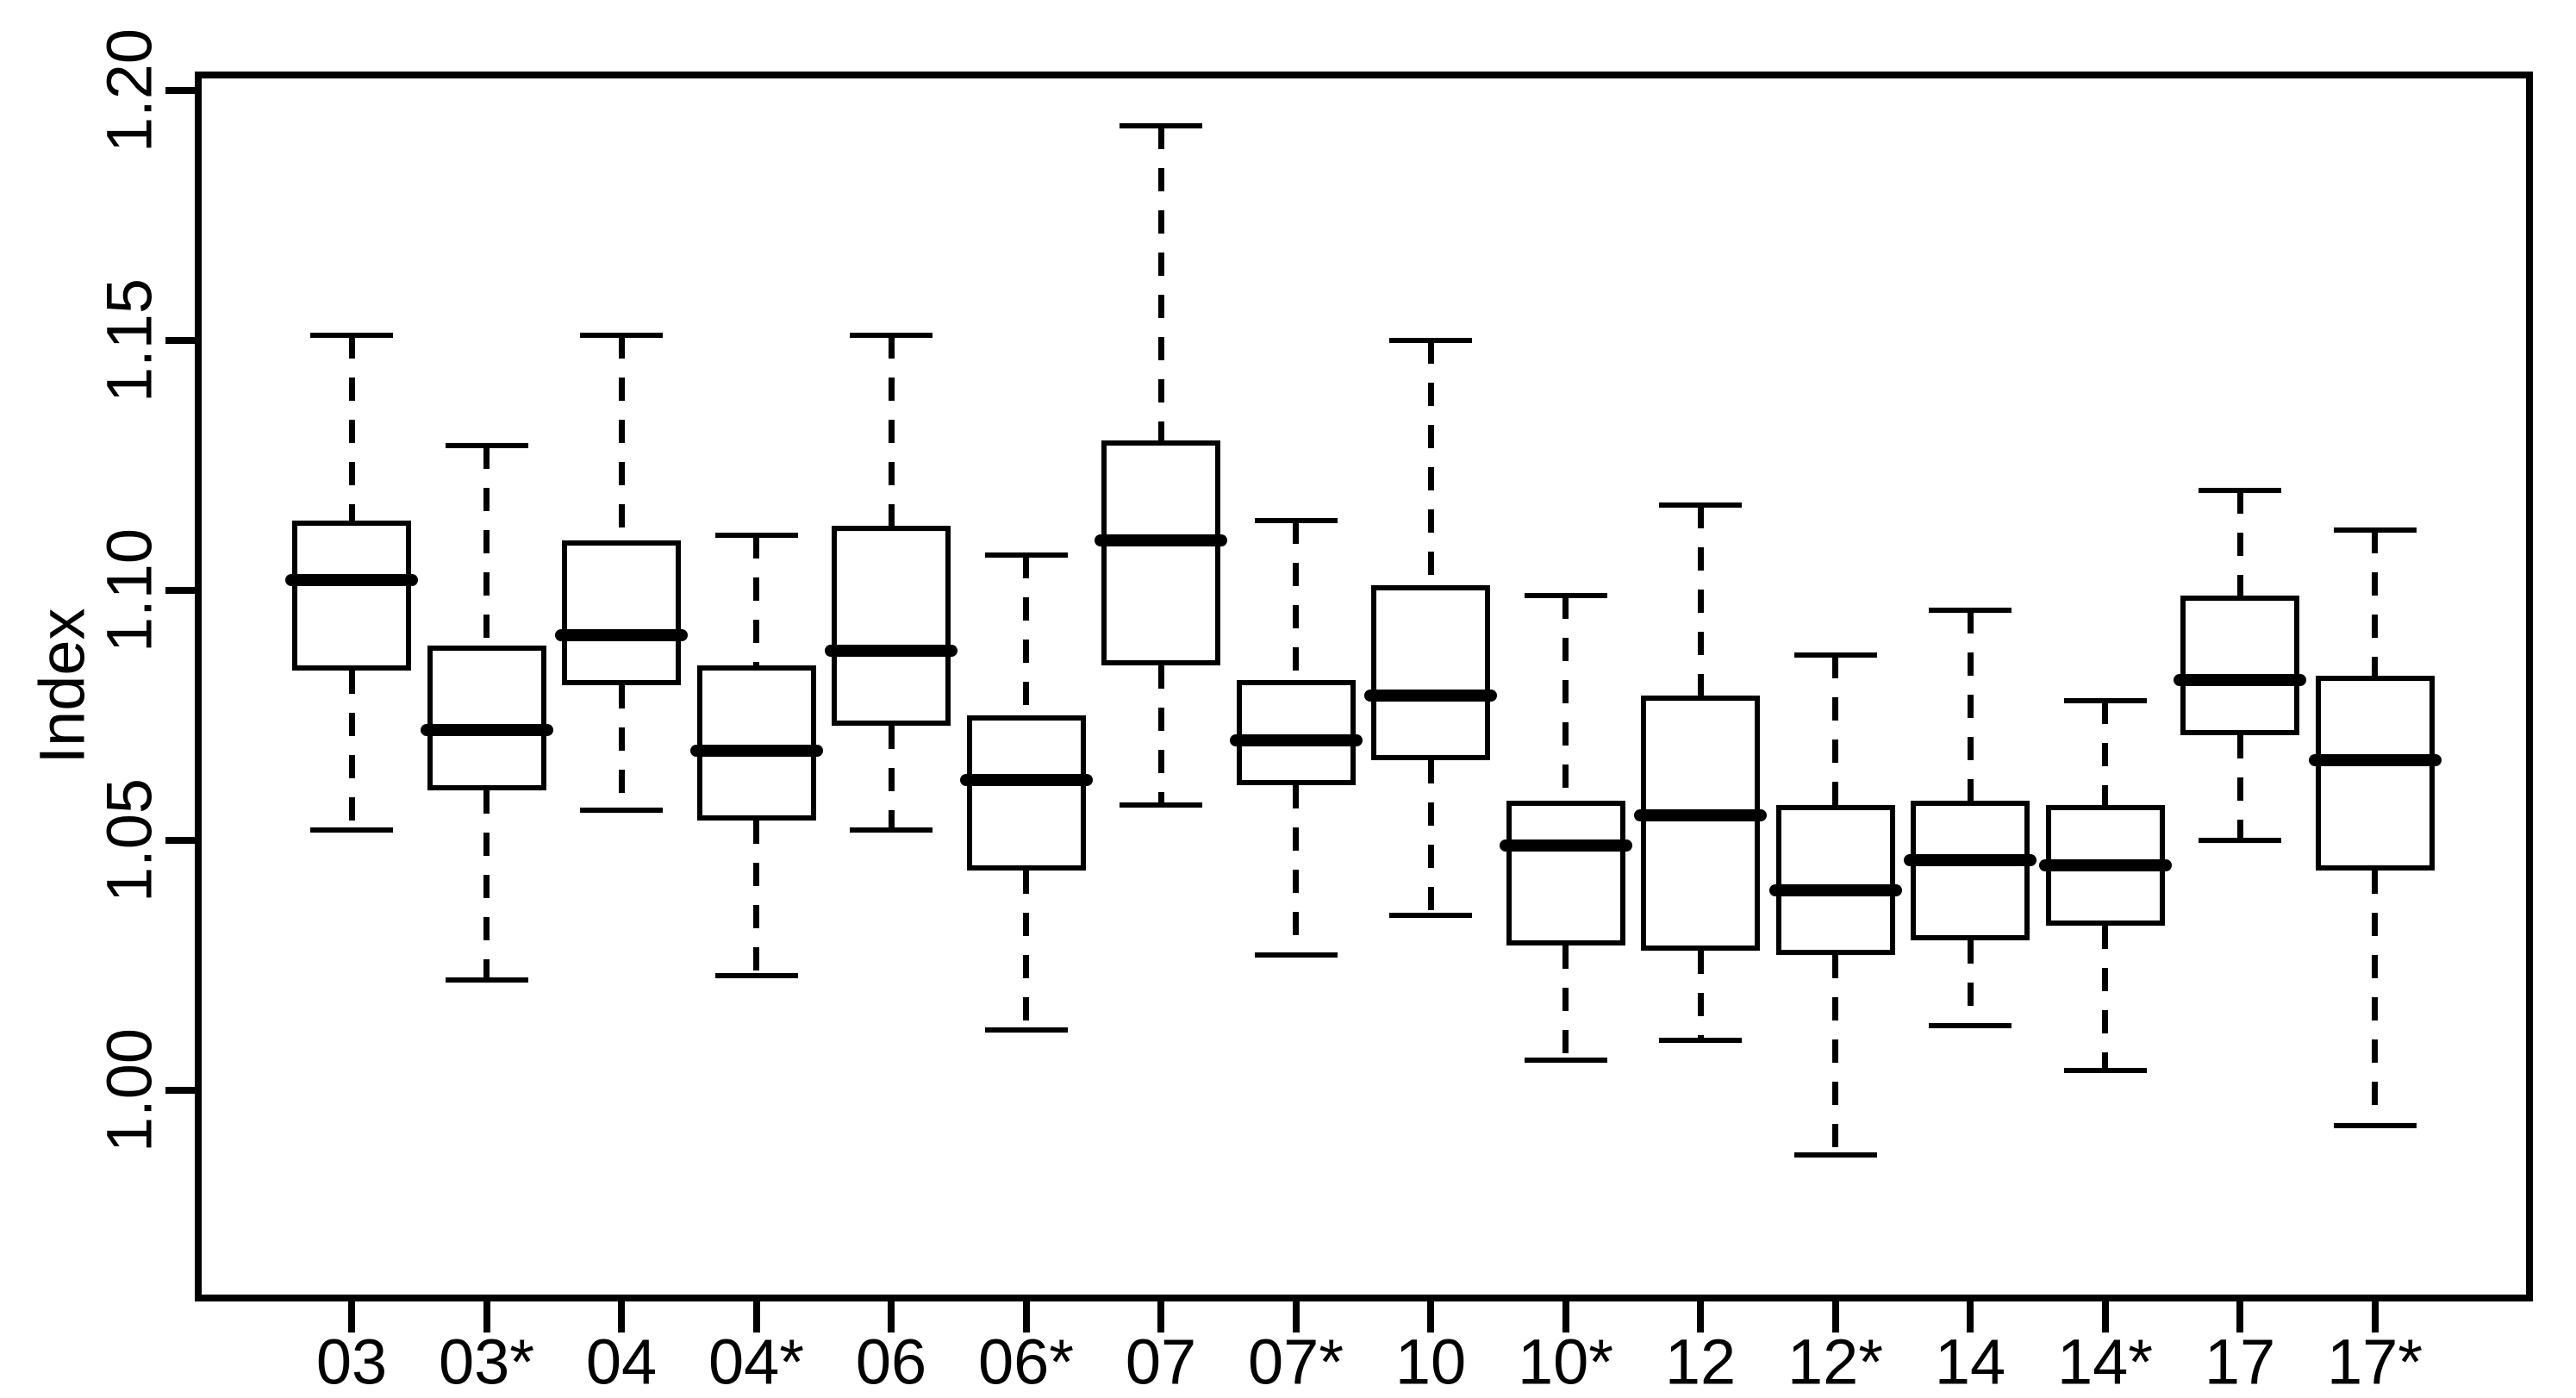  Describe the element at coordinates (486, 886) in the screenshot. I see `boxplot-03*-lower-whisker` at that location.